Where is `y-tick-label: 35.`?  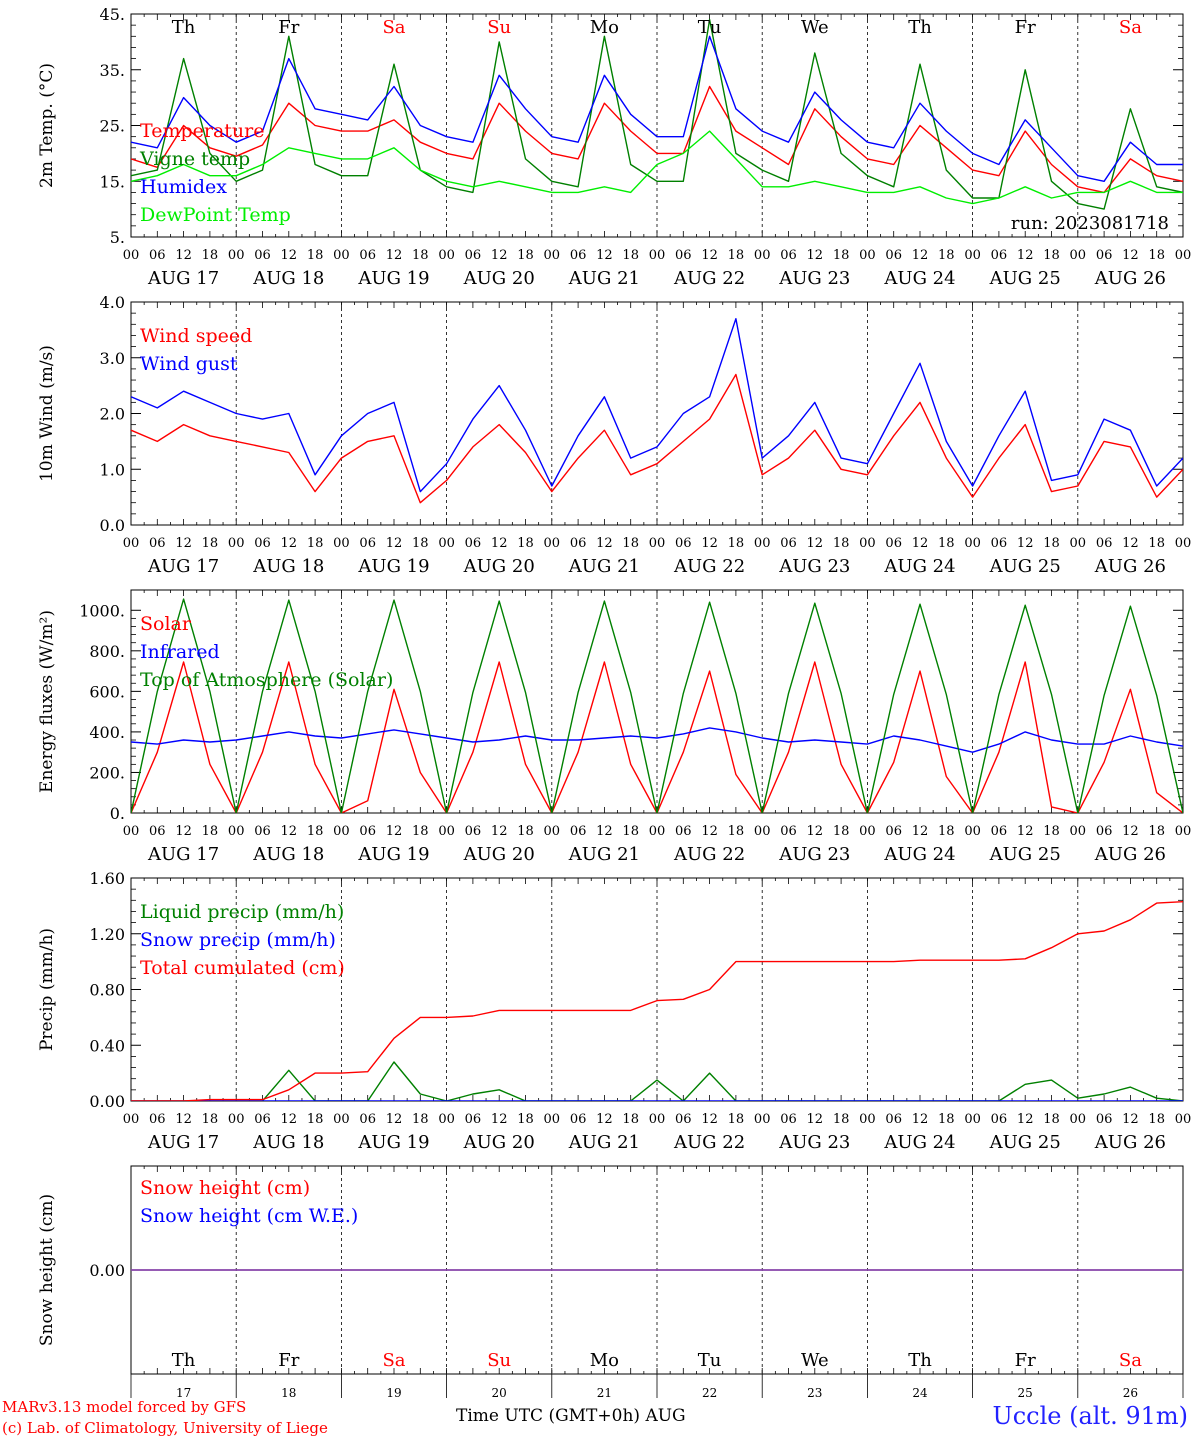 y-tick-label: 35. is located at coordinates (112, 70).